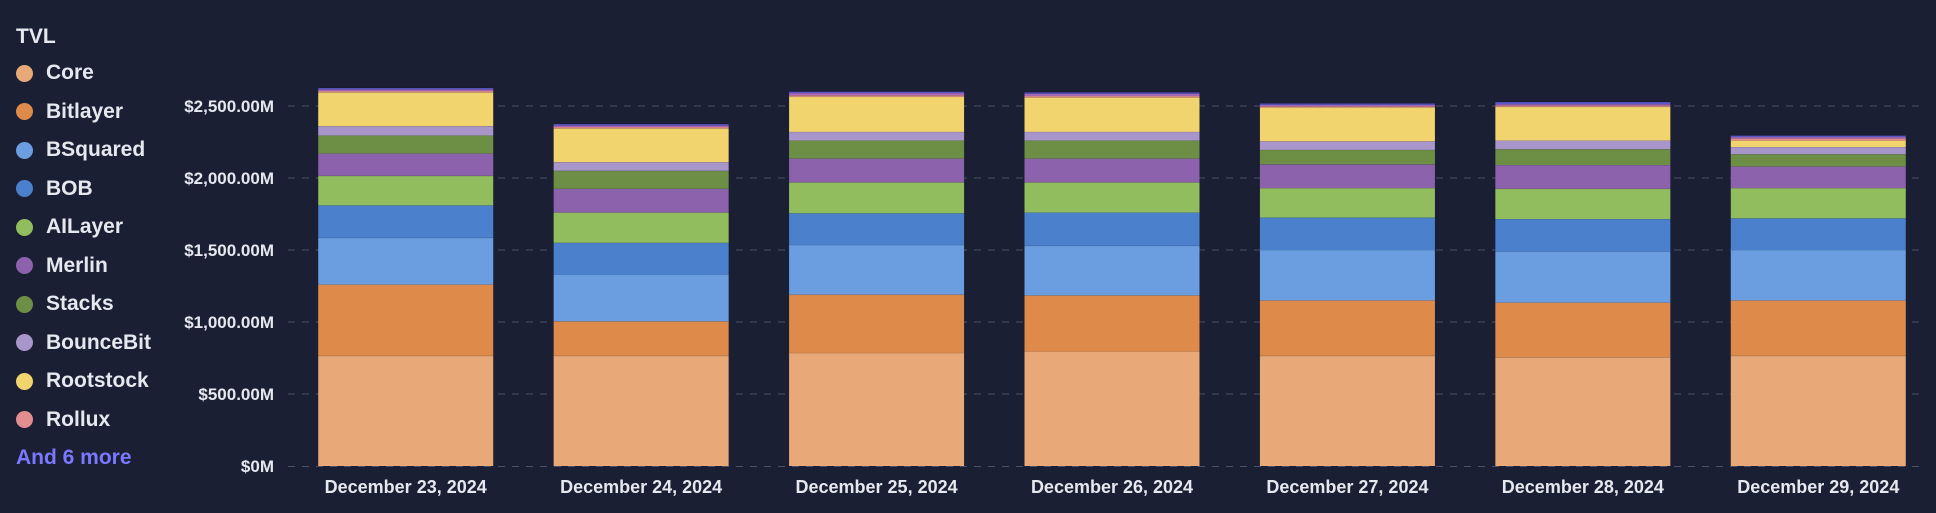  What do you see at coordinates (1818, 487) in the screenshot?
I see `x-tick-label: December 29, 2024` at bounding box center [1818, 487].